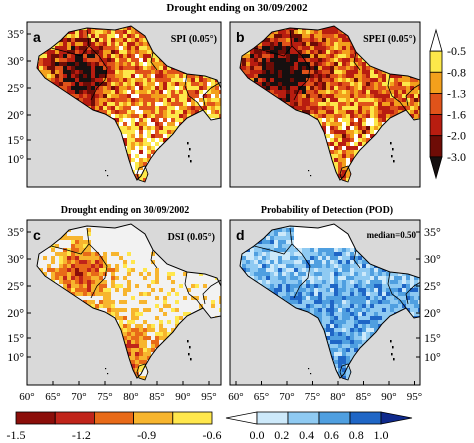  Describe the element at coordinates (331, 435) in the screenshot. I see `colorbar-tick-label: 0.6` at that location.